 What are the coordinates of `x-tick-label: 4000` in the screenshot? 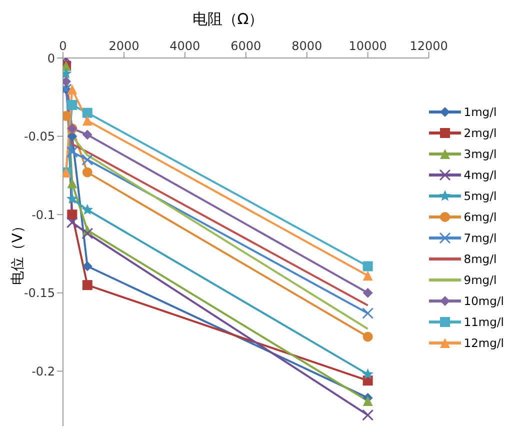 It's located at (185, 46).